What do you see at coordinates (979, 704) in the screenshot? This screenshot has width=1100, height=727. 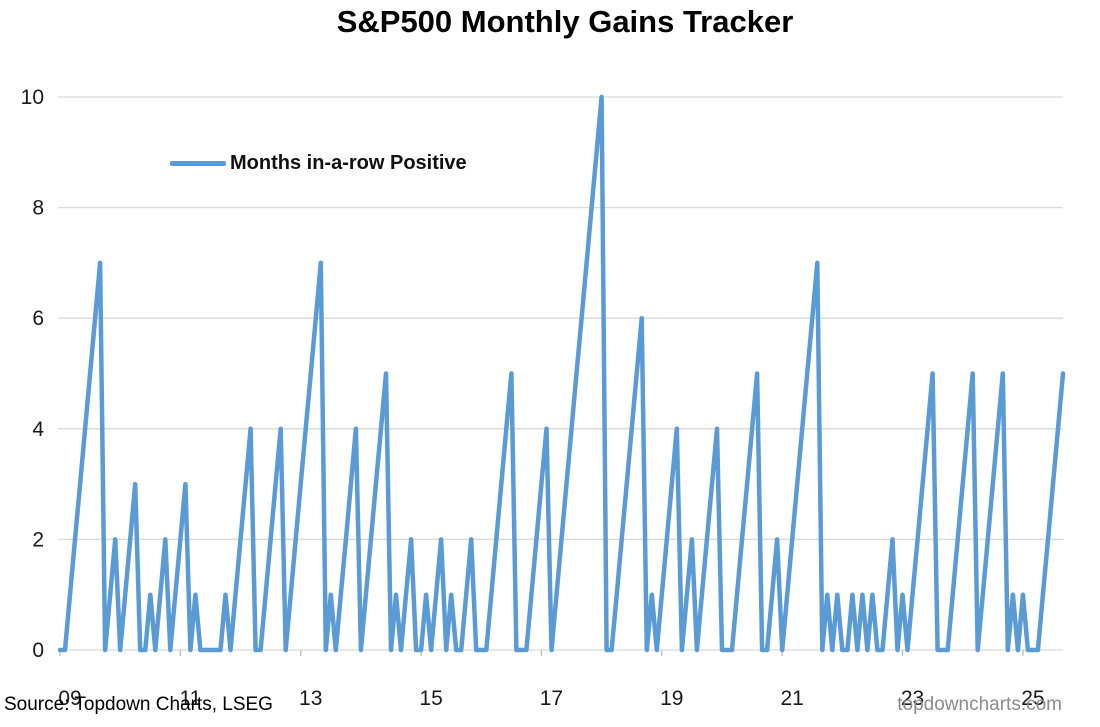 I see `watermark-link: topdowncharts.com` at bounding box center [979, 704].